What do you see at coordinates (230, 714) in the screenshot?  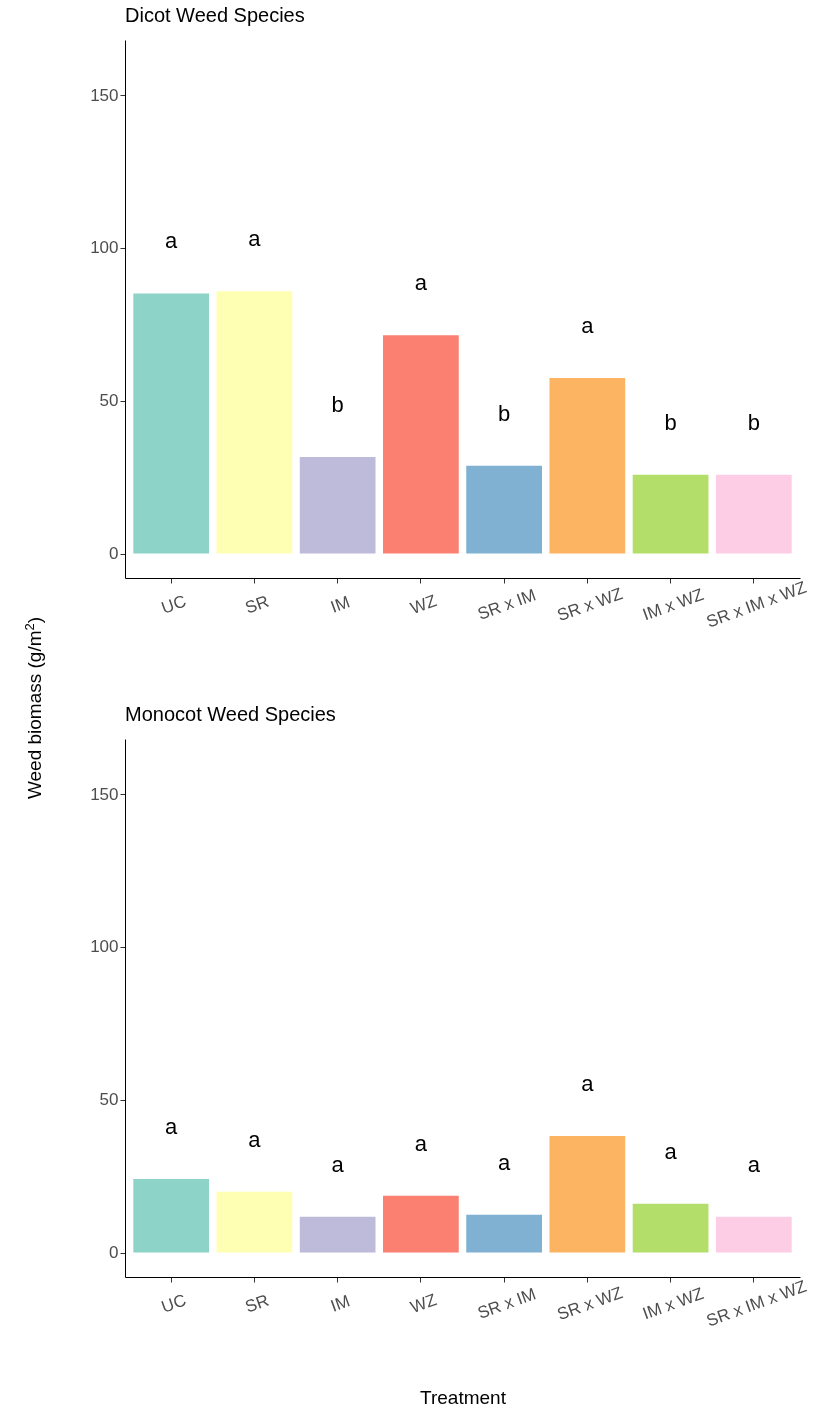 I see `chart-title: Monocot Weed Species` at bounding box center [230, 714].